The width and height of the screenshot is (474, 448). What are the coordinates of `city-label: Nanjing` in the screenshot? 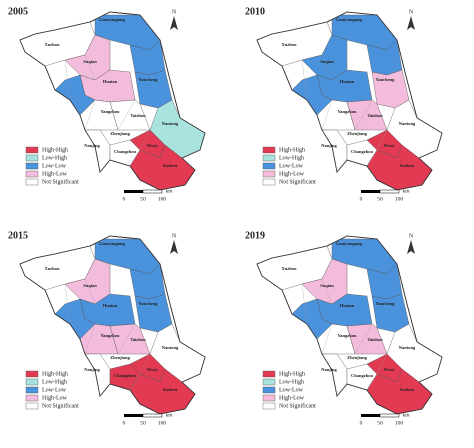 It's located at (329, 145).